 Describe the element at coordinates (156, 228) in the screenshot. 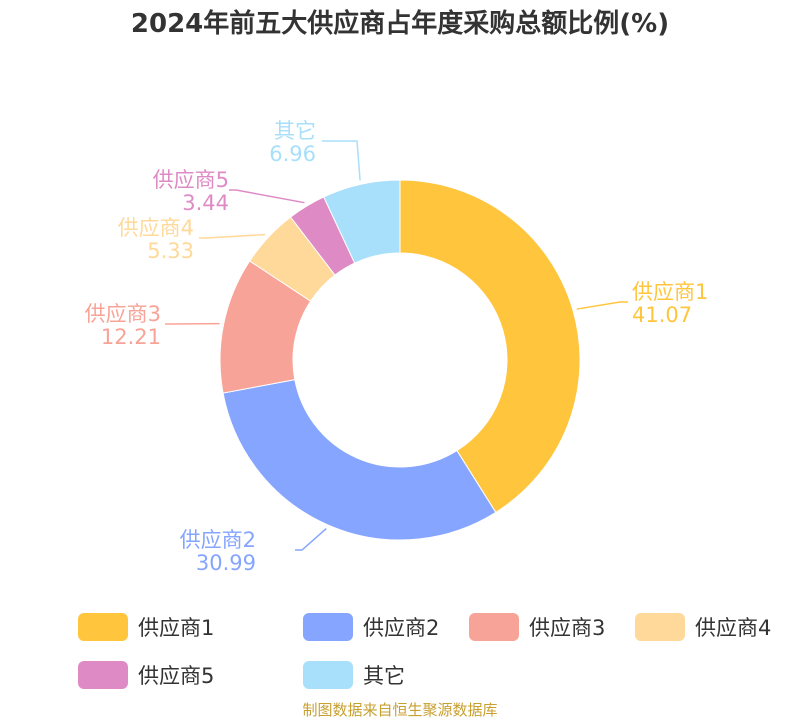

I see `slice-label-4: 供应商4` at that location.